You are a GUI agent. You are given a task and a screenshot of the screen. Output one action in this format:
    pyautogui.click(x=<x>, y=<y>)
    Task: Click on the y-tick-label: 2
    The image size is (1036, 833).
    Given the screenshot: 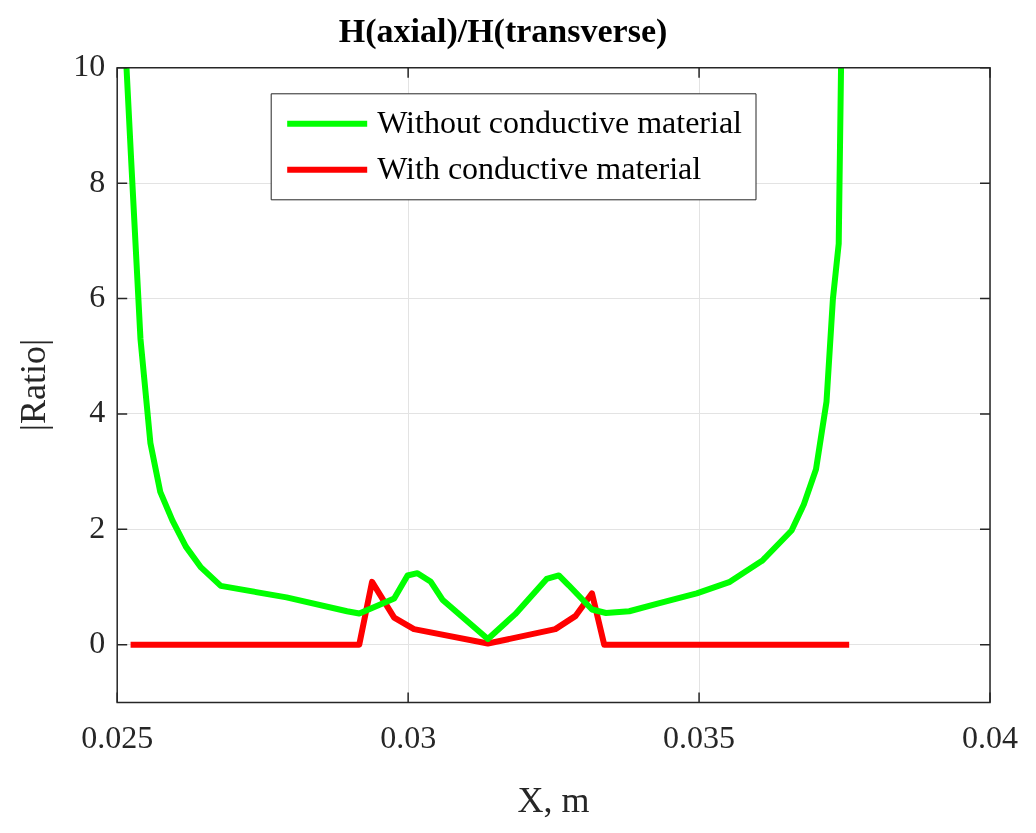 What is the action you would take?
    pyautogui.click(x=97, y=526)
    